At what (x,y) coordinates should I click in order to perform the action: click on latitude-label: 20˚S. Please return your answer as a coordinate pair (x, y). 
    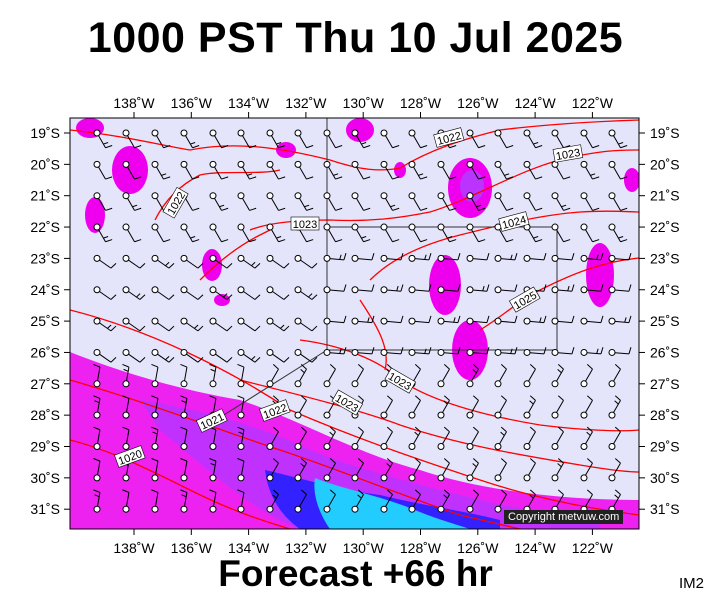
    Looking at the image, I should click on (665, 164).